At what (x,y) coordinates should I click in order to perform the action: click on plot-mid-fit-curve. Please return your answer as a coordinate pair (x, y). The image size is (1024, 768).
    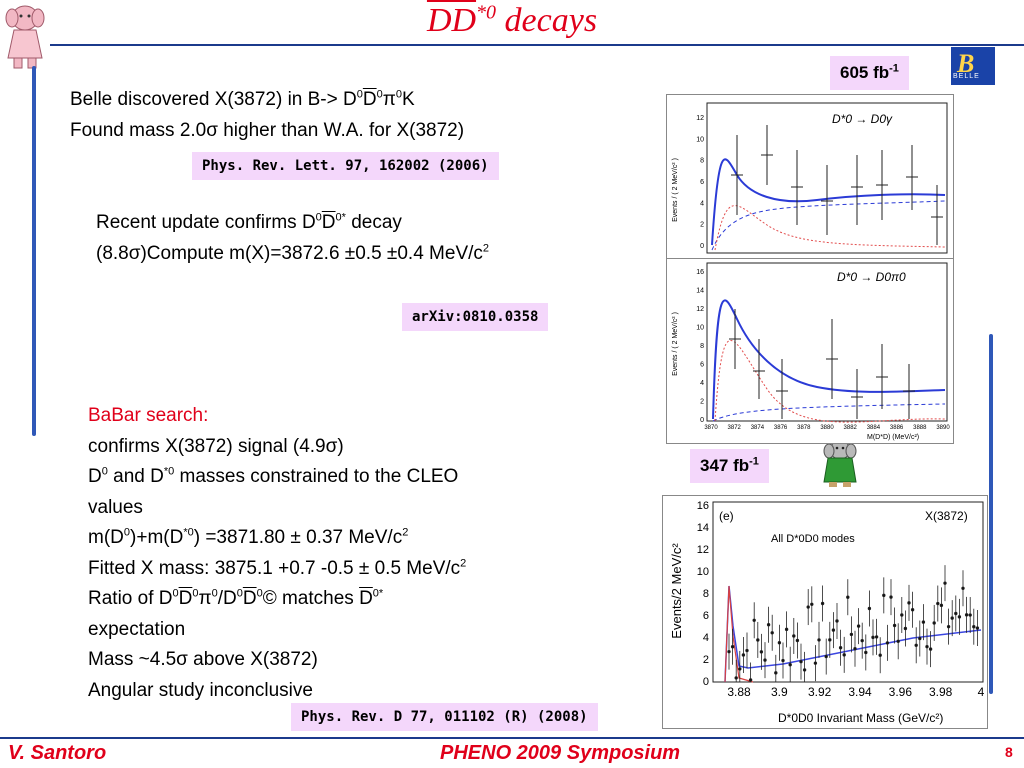
    Looking at the image, I should click on (829, 359).